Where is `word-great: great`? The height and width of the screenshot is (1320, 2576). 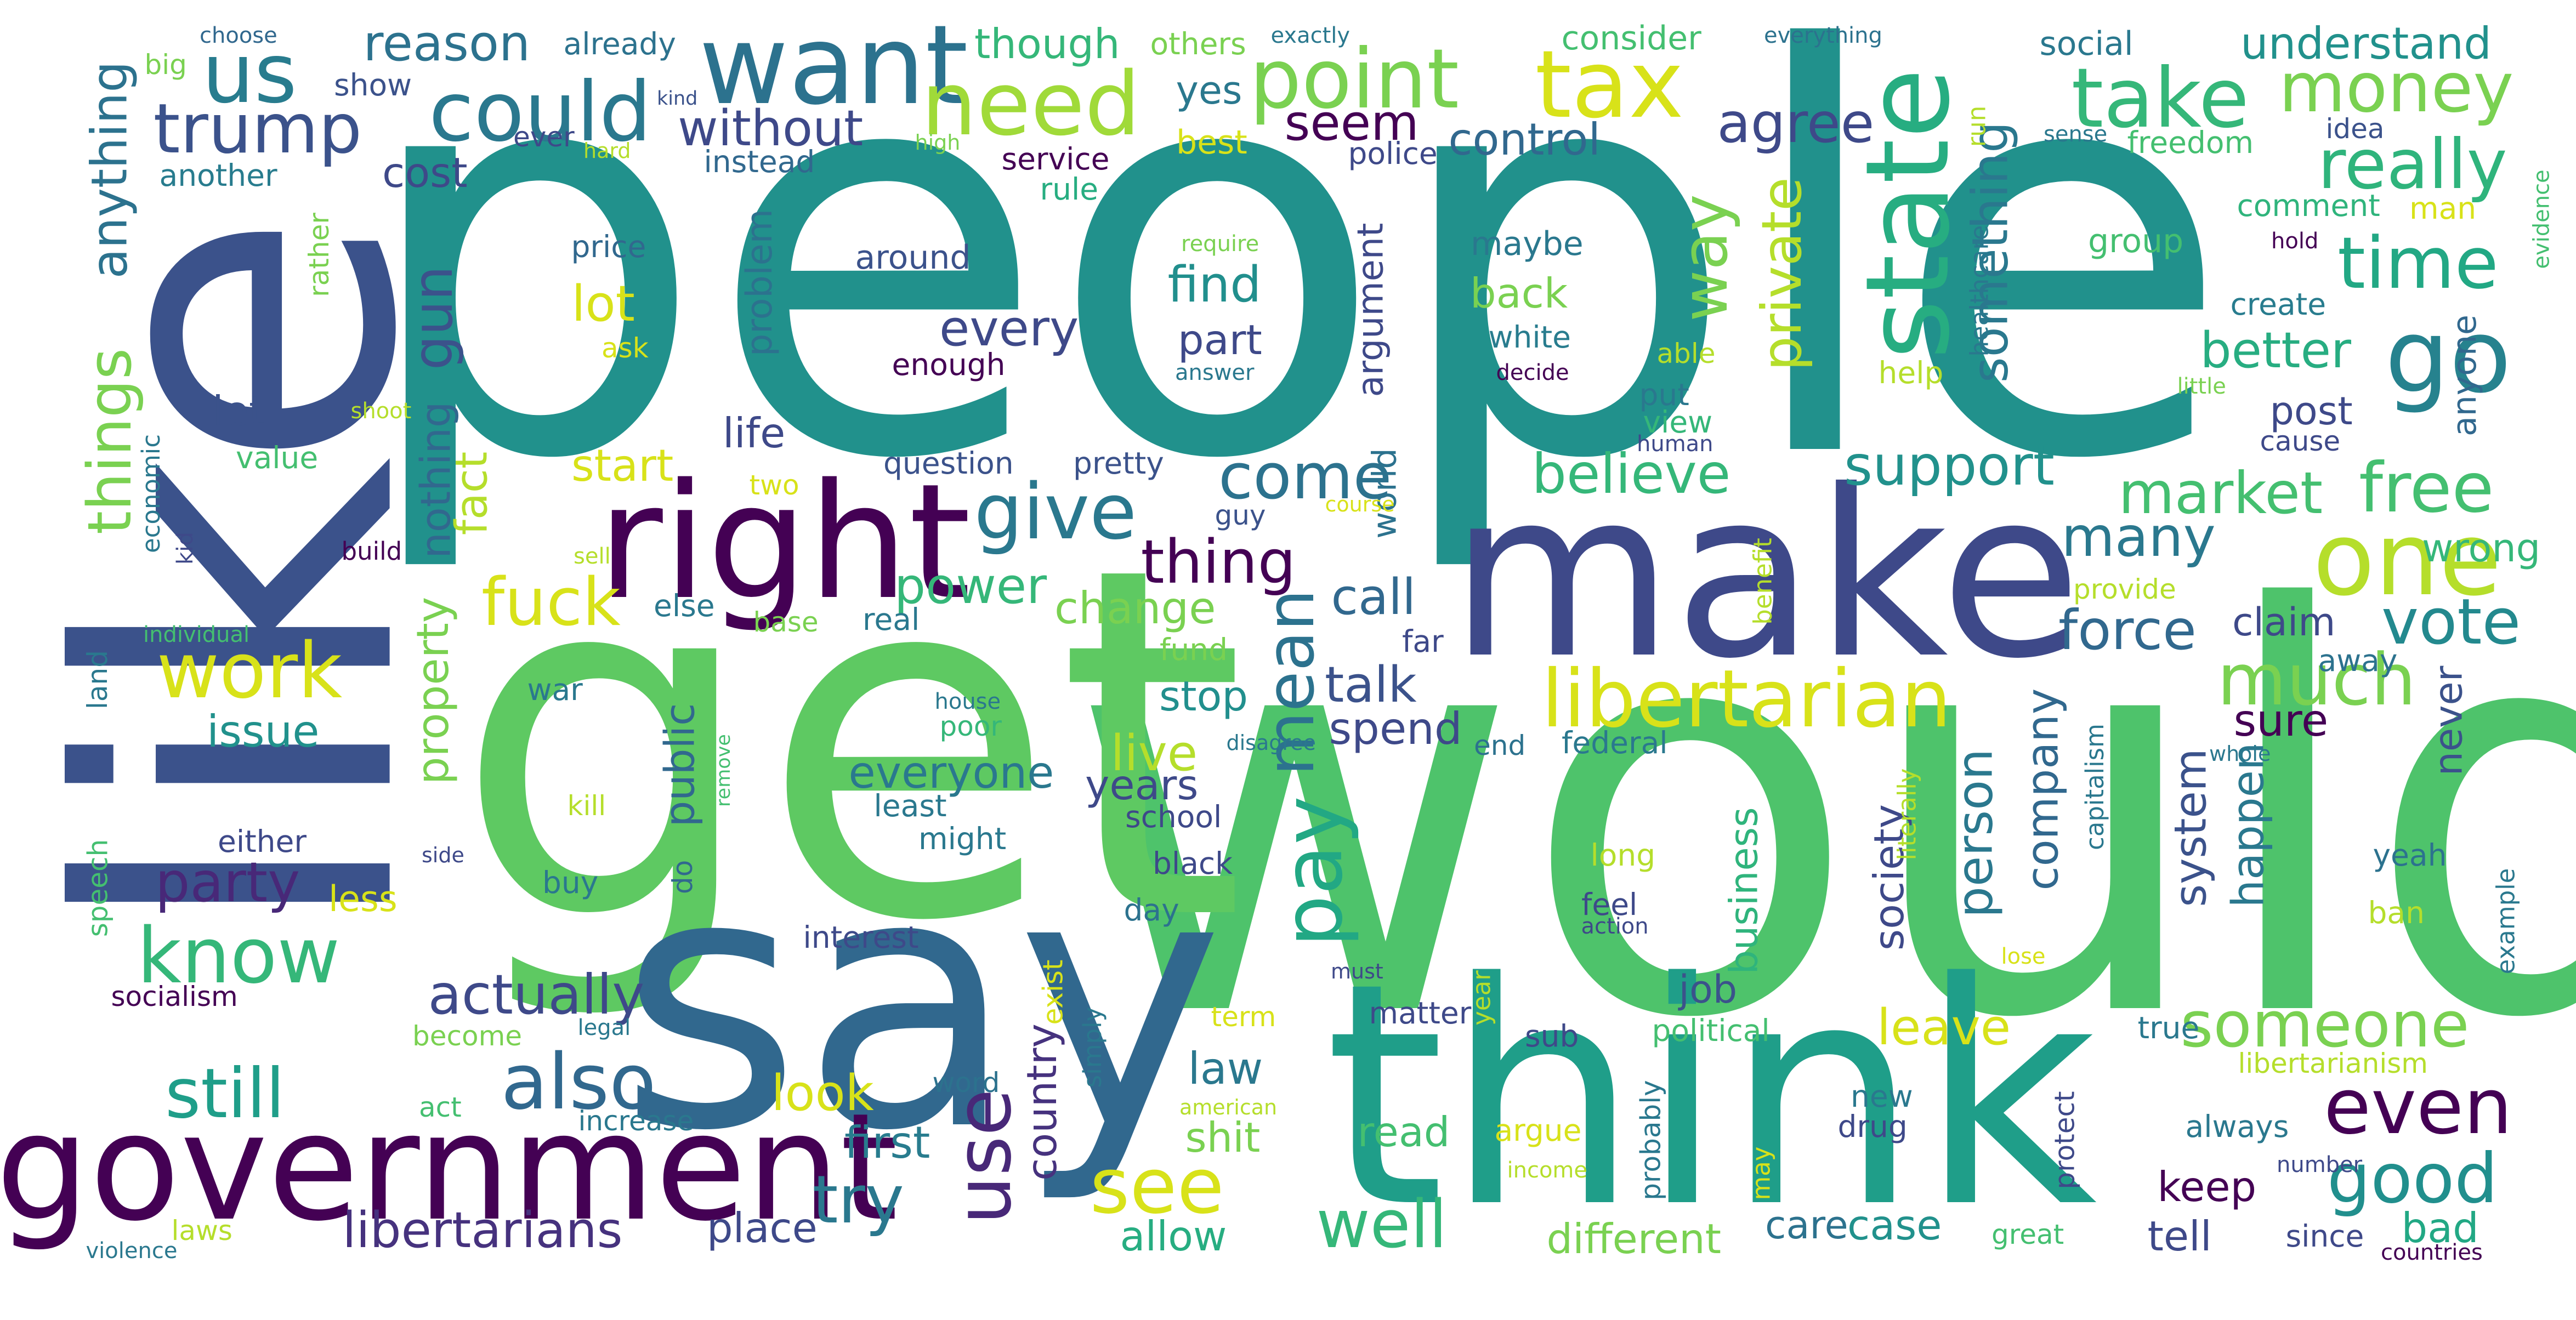 word-great: great is located at coordinates (2028, 1234).